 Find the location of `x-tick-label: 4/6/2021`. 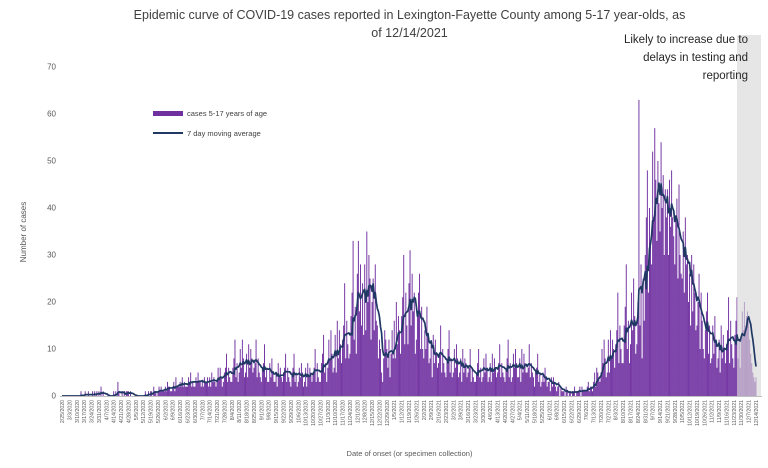

x-tick-label: 4/6/2021 is located at coordinates (491, 410).